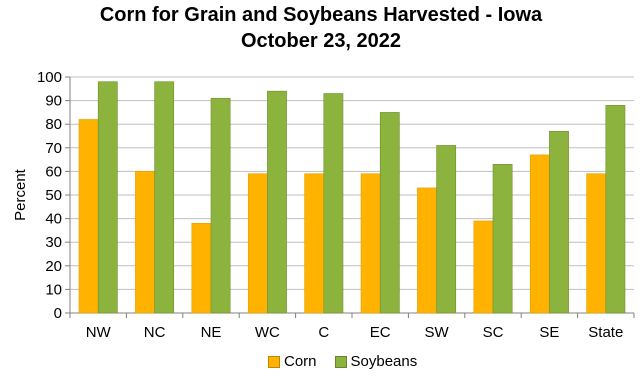 This screenshot has width=642, height=377. What do you see at coordinates (615, 209) in the screenshot?
I see `bar-soybeans-state` at bounding box center [615, 209].